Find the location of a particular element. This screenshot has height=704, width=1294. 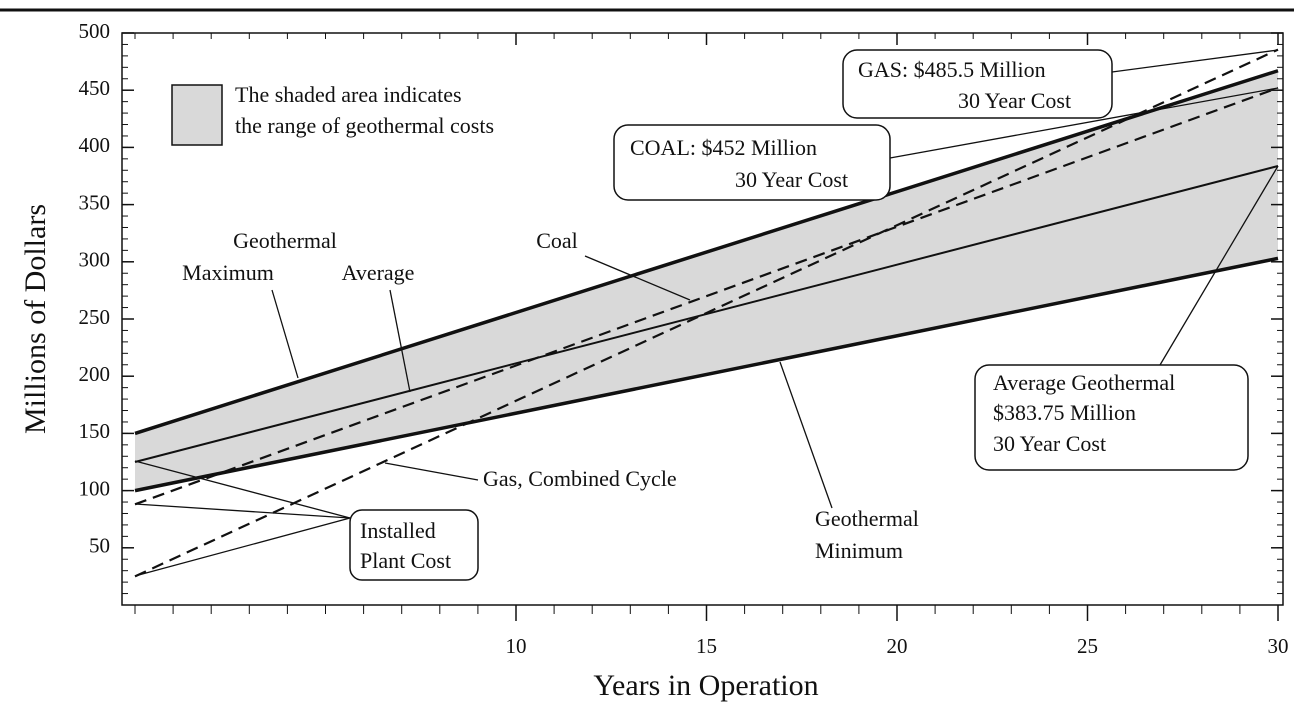

annotation: Plant Cost is located at coordinates (405, 560).